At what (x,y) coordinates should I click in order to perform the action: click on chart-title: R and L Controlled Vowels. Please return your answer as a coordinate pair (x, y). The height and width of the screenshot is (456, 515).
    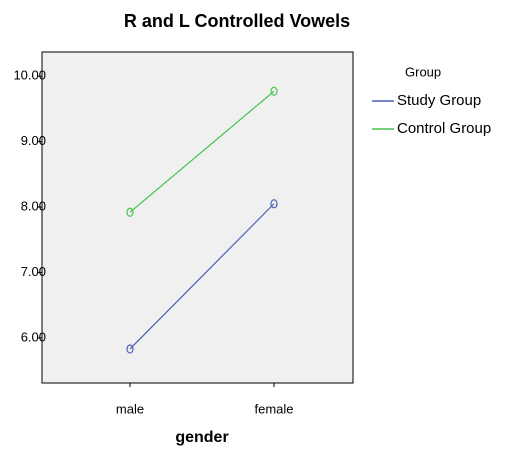
    Looking at the image, I should click on (237, 21).